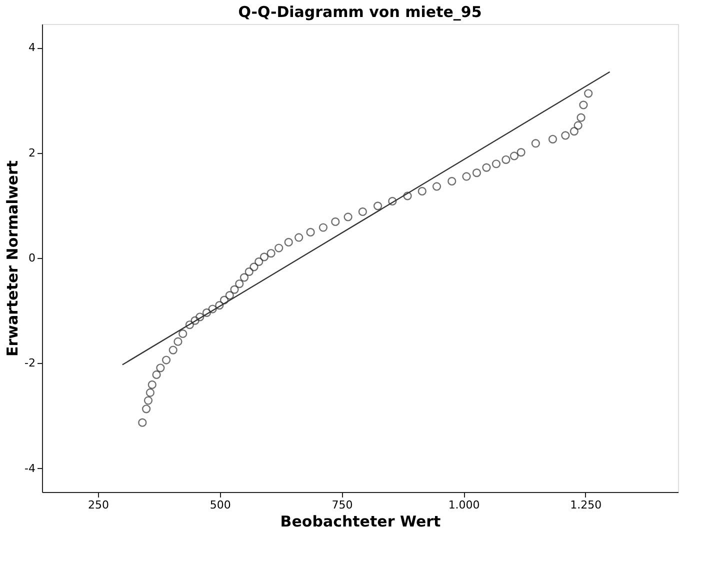 This screenshot has width=706, height=565. I want to click on y-tick-label: -2, so click(30, 363).